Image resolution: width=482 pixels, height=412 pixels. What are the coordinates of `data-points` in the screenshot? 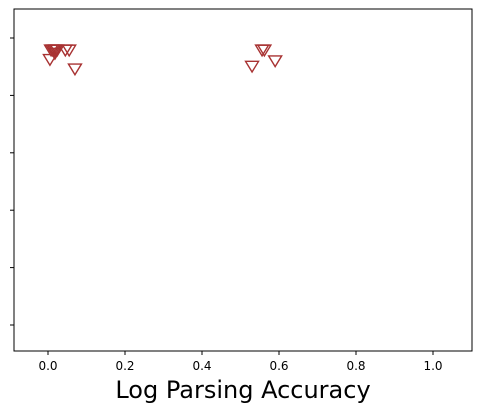 It's located at (162, 60).